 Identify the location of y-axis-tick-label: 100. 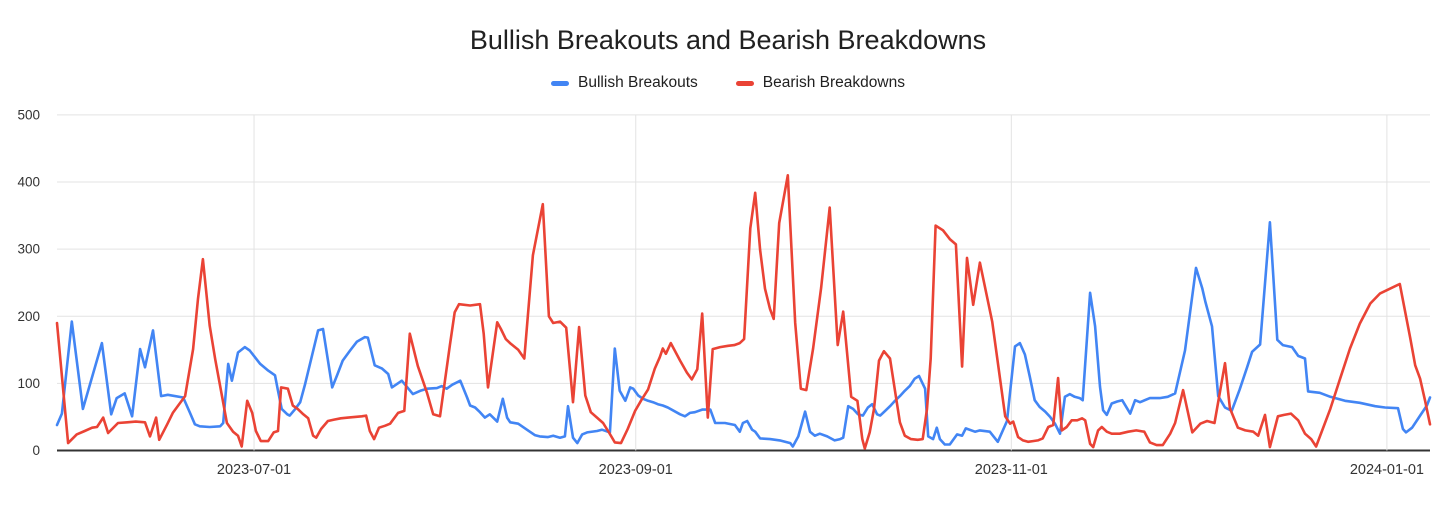
(28, 383).